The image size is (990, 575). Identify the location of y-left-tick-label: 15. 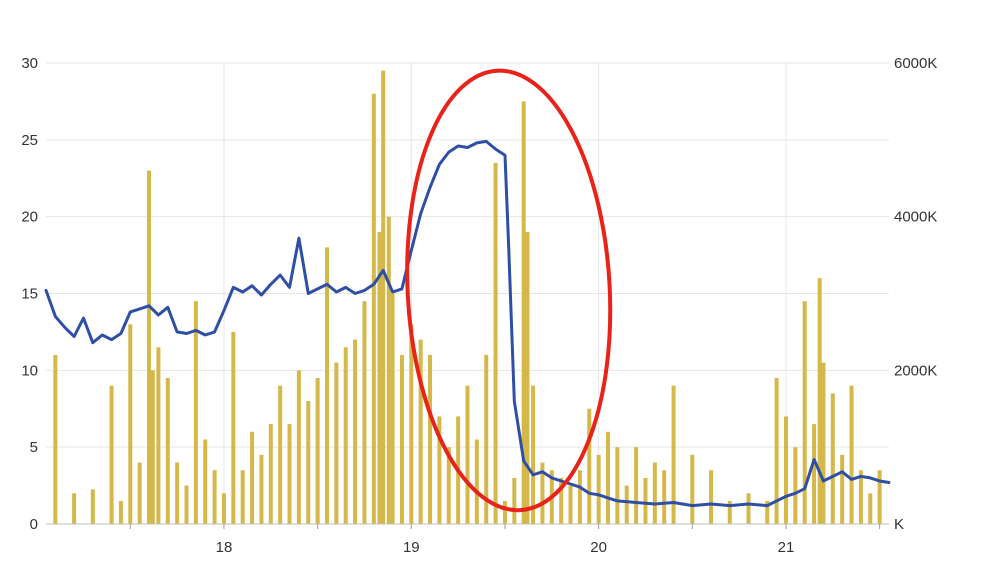
(29, 294).